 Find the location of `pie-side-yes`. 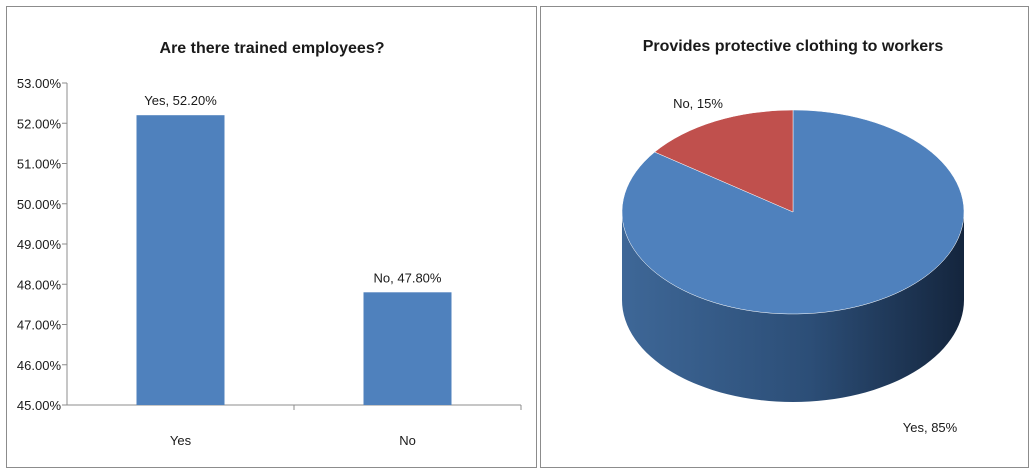

pie-side-yes is located at coordinates (793, 307).